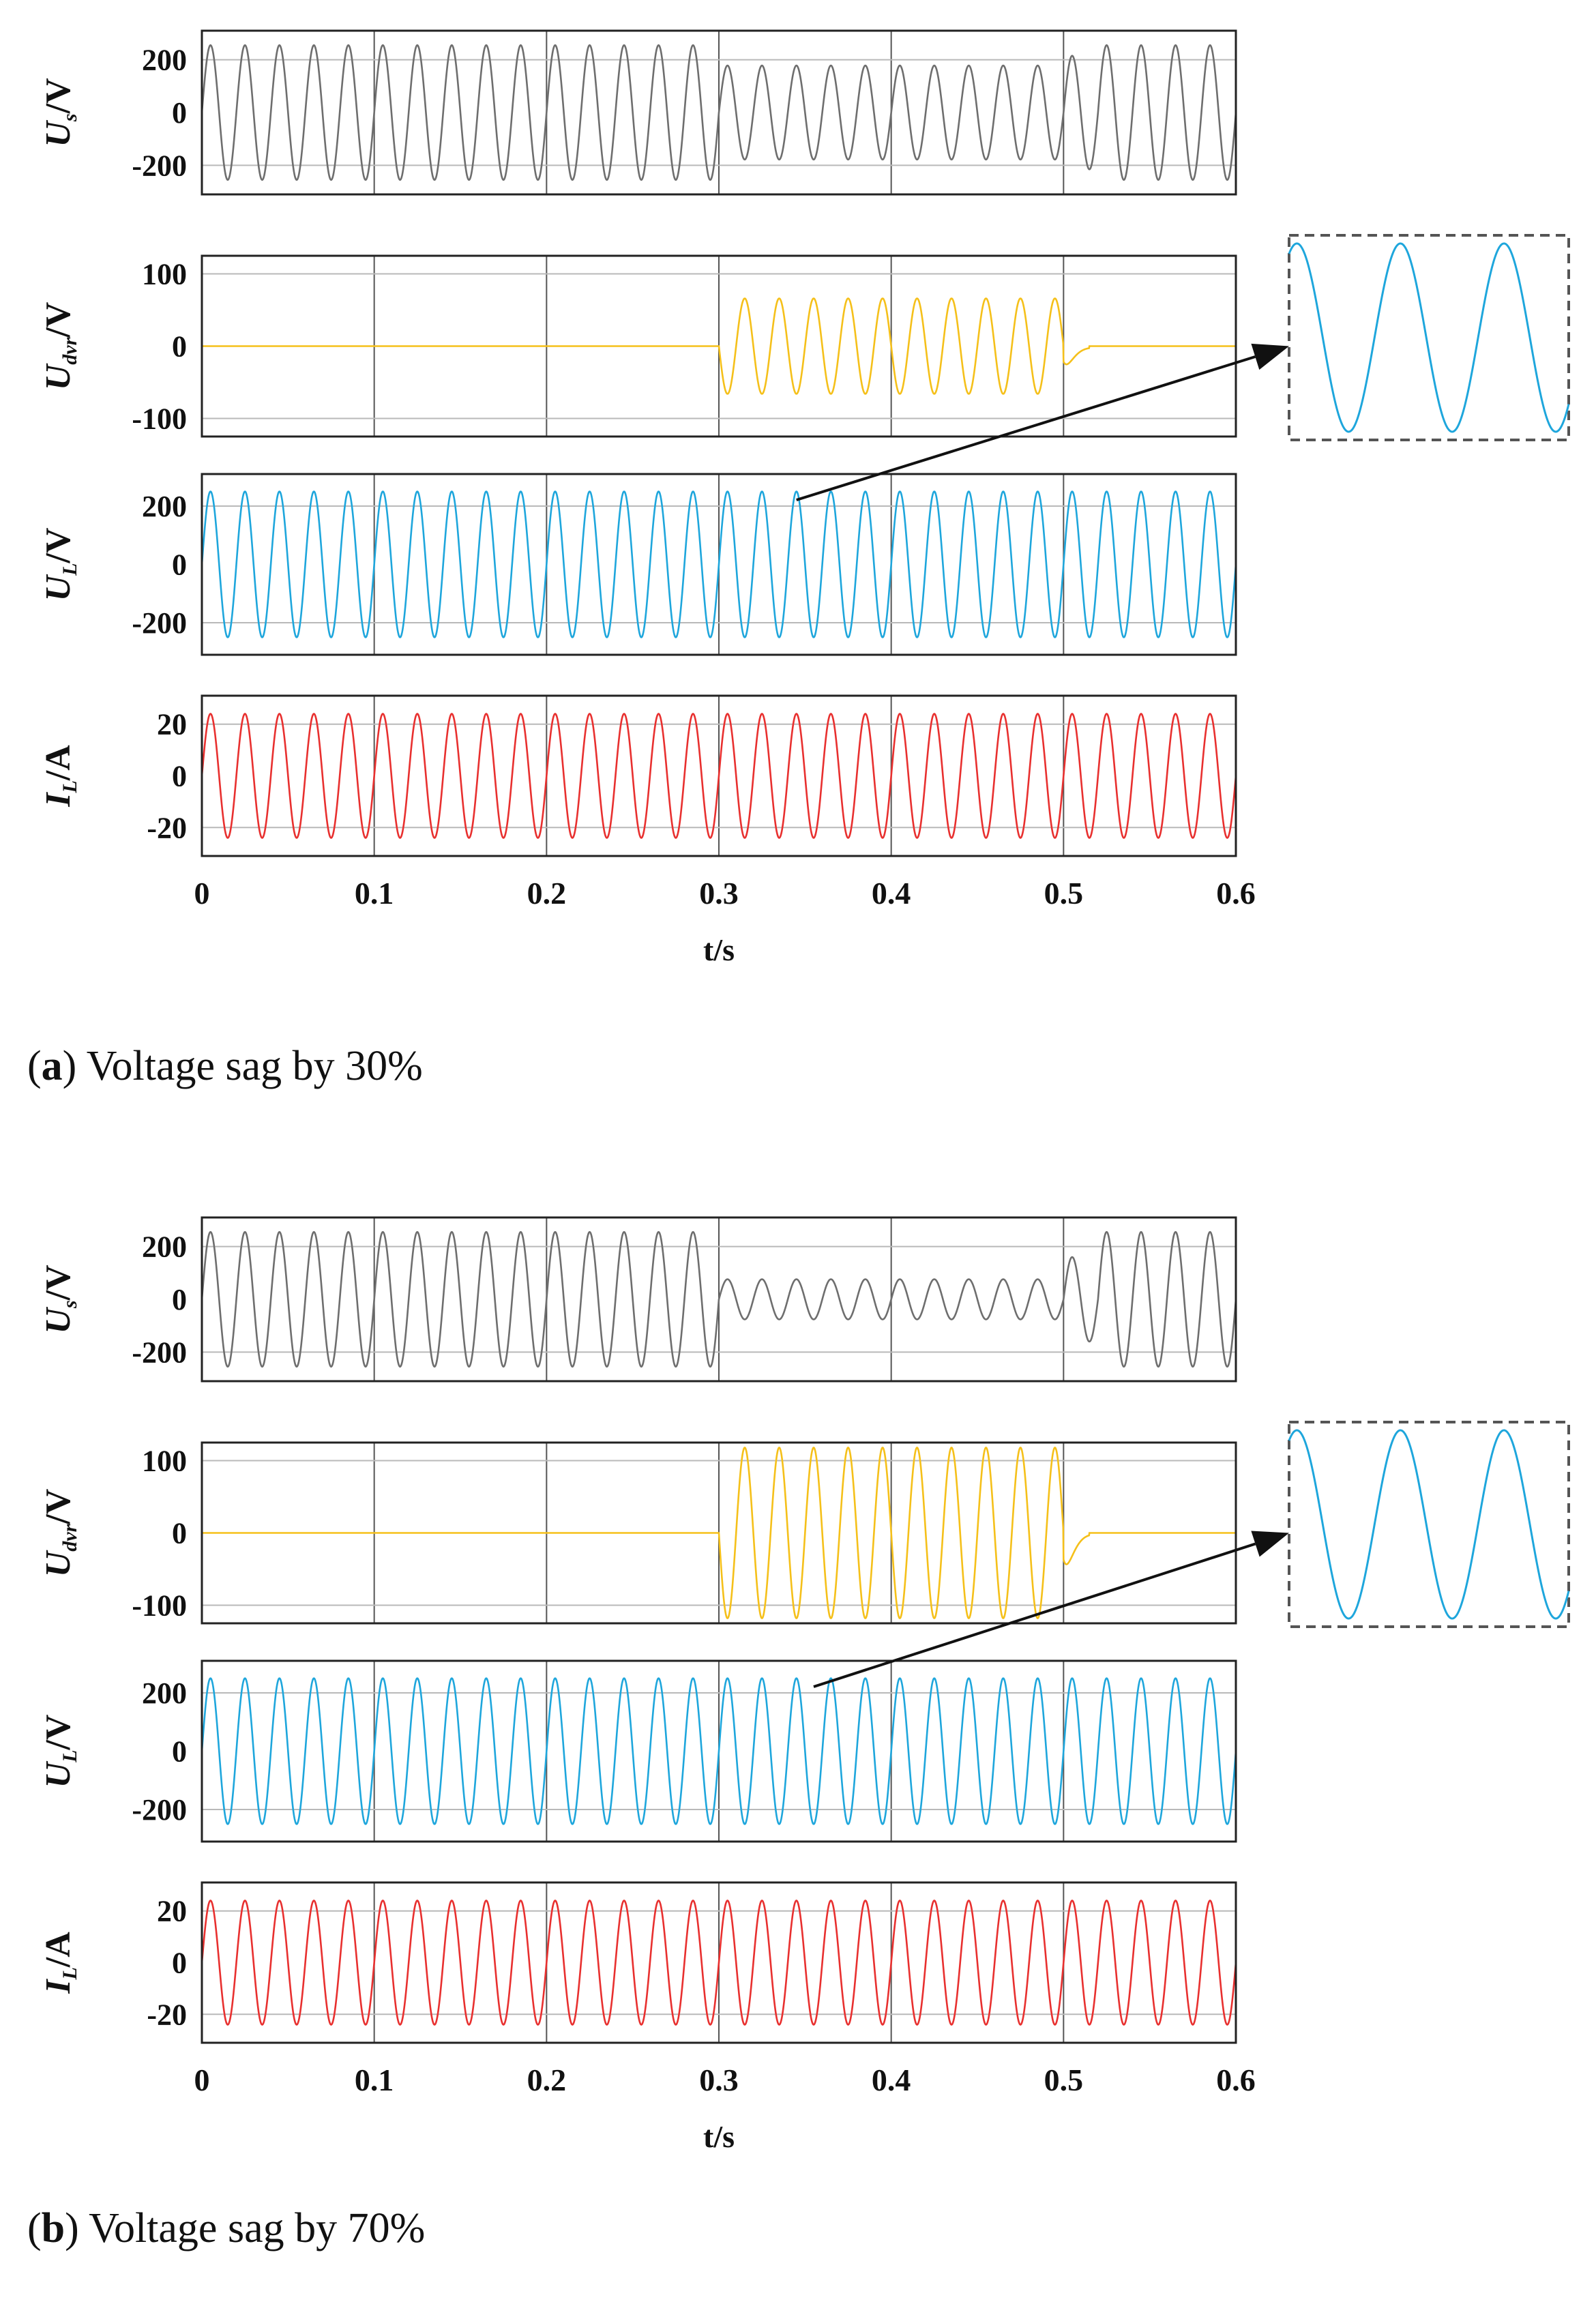  I want to click on caption-a: (a) Voltage sag by 30%, so click(225, 1066).